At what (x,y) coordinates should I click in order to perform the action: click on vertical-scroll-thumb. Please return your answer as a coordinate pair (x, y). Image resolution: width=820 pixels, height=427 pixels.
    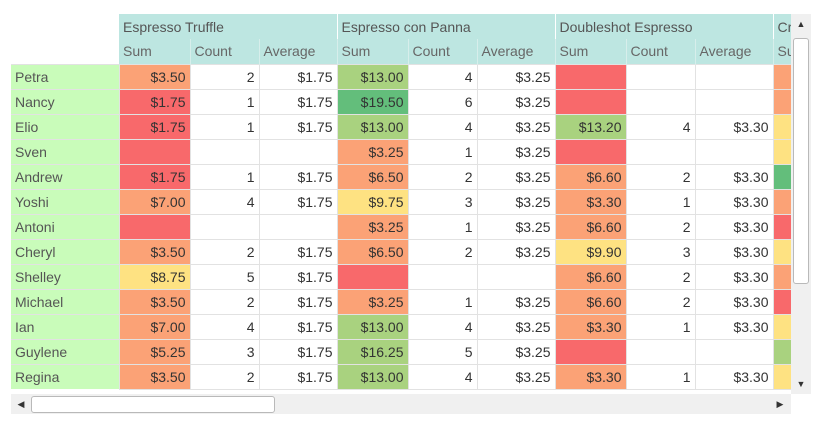
    Looking at the image, I should click on (801, 161).